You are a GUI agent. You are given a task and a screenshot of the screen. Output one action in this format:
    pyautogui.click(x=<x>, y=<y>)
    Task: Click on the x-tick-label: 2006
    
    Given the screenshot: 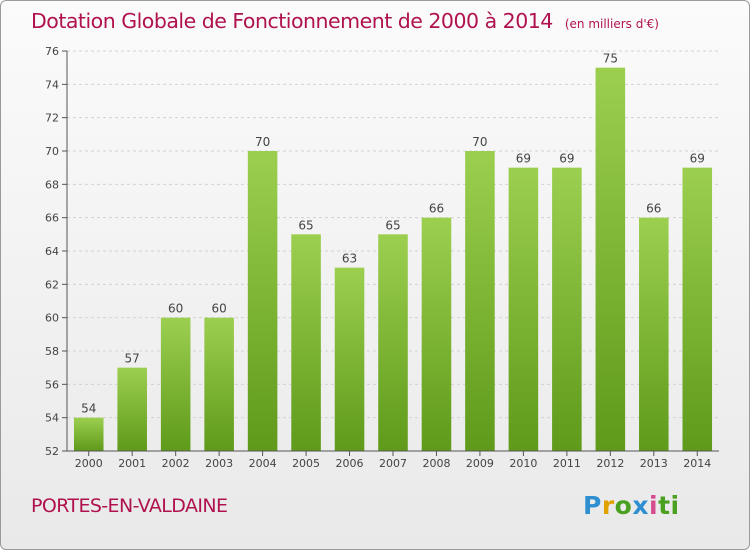 What is the action you would take?
    pyautogui.click(x=350, y=463)
    